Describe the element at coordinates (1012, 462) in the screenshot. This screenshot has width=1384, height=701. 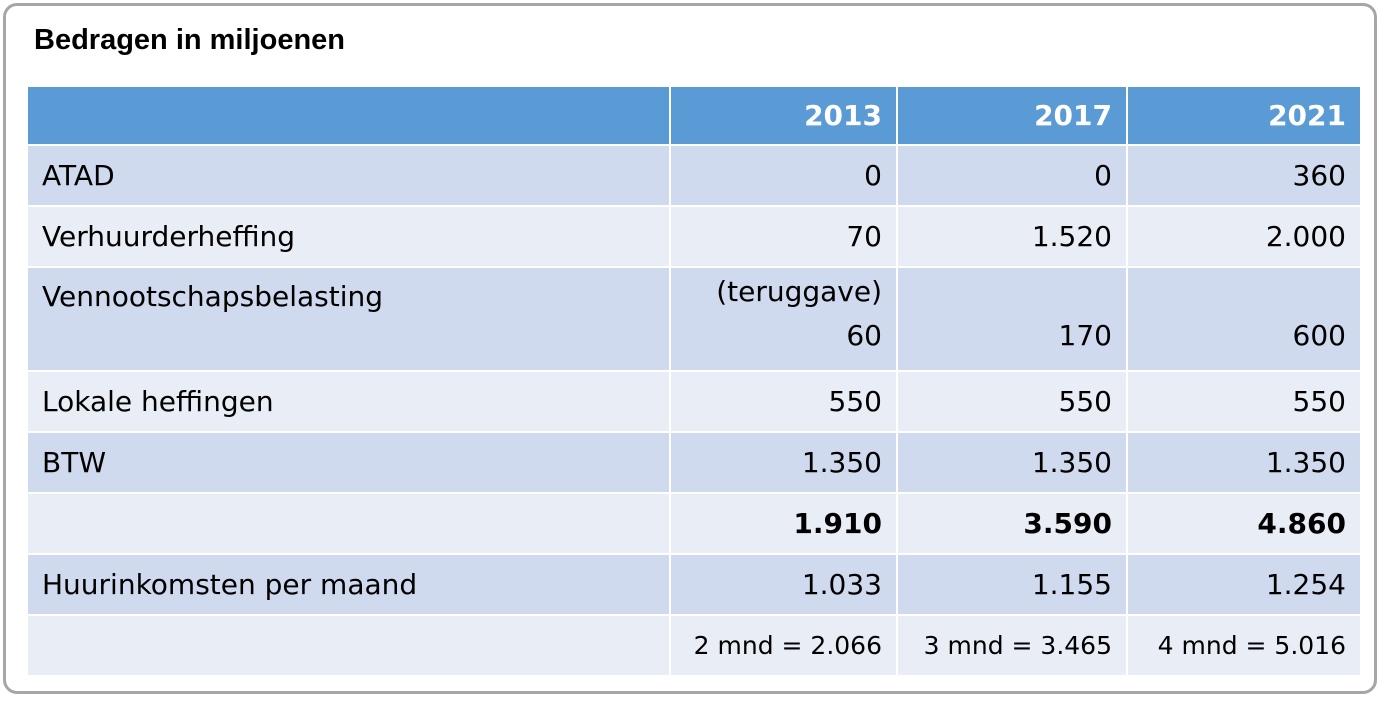
I see `value-2017: 1.350` at that location.